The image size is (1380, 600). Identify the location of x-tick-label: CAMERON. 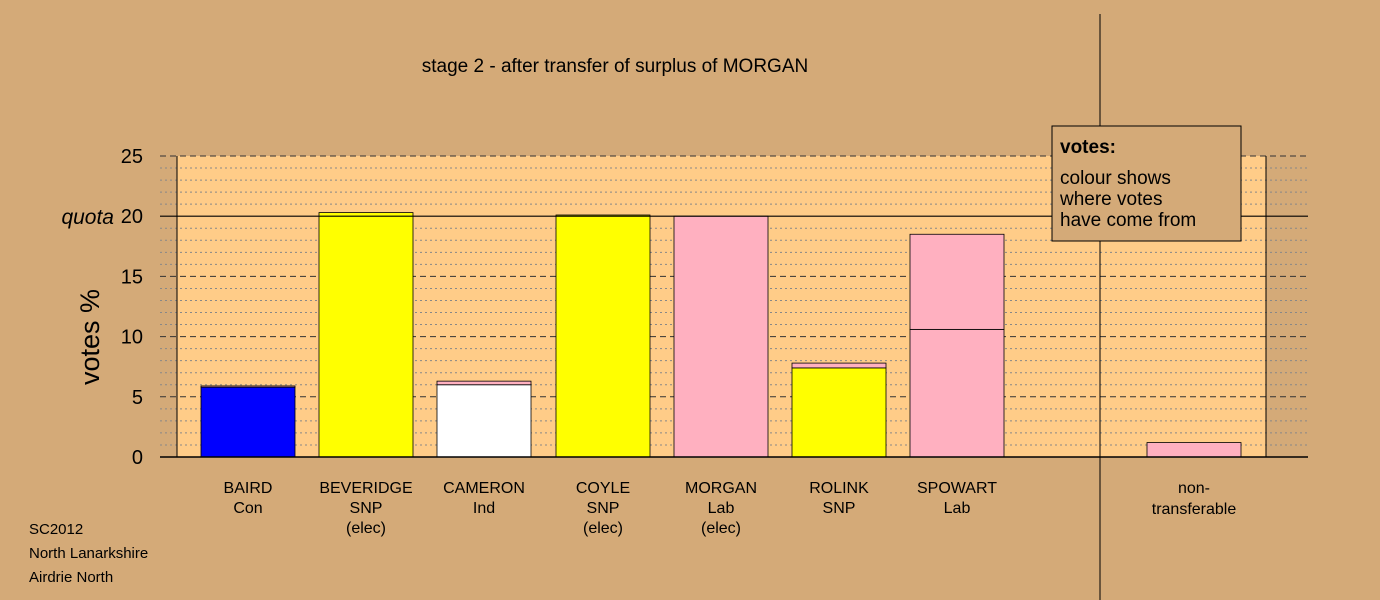
(484, 488).